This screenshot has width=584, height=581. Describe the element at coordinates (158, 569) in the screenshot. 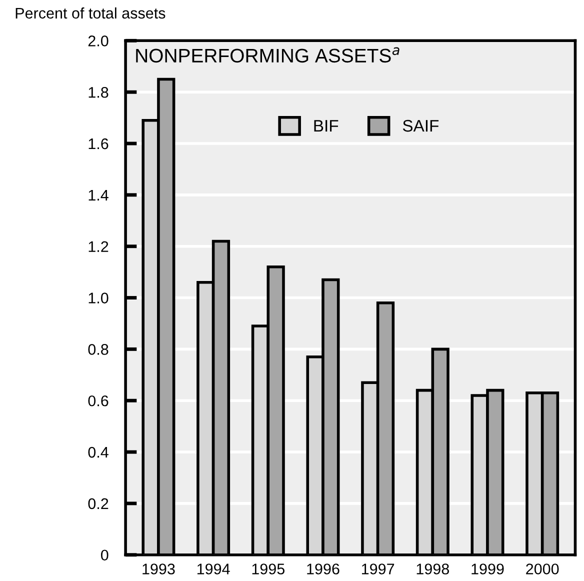

I see `x-tick-label: 1993` at that location.